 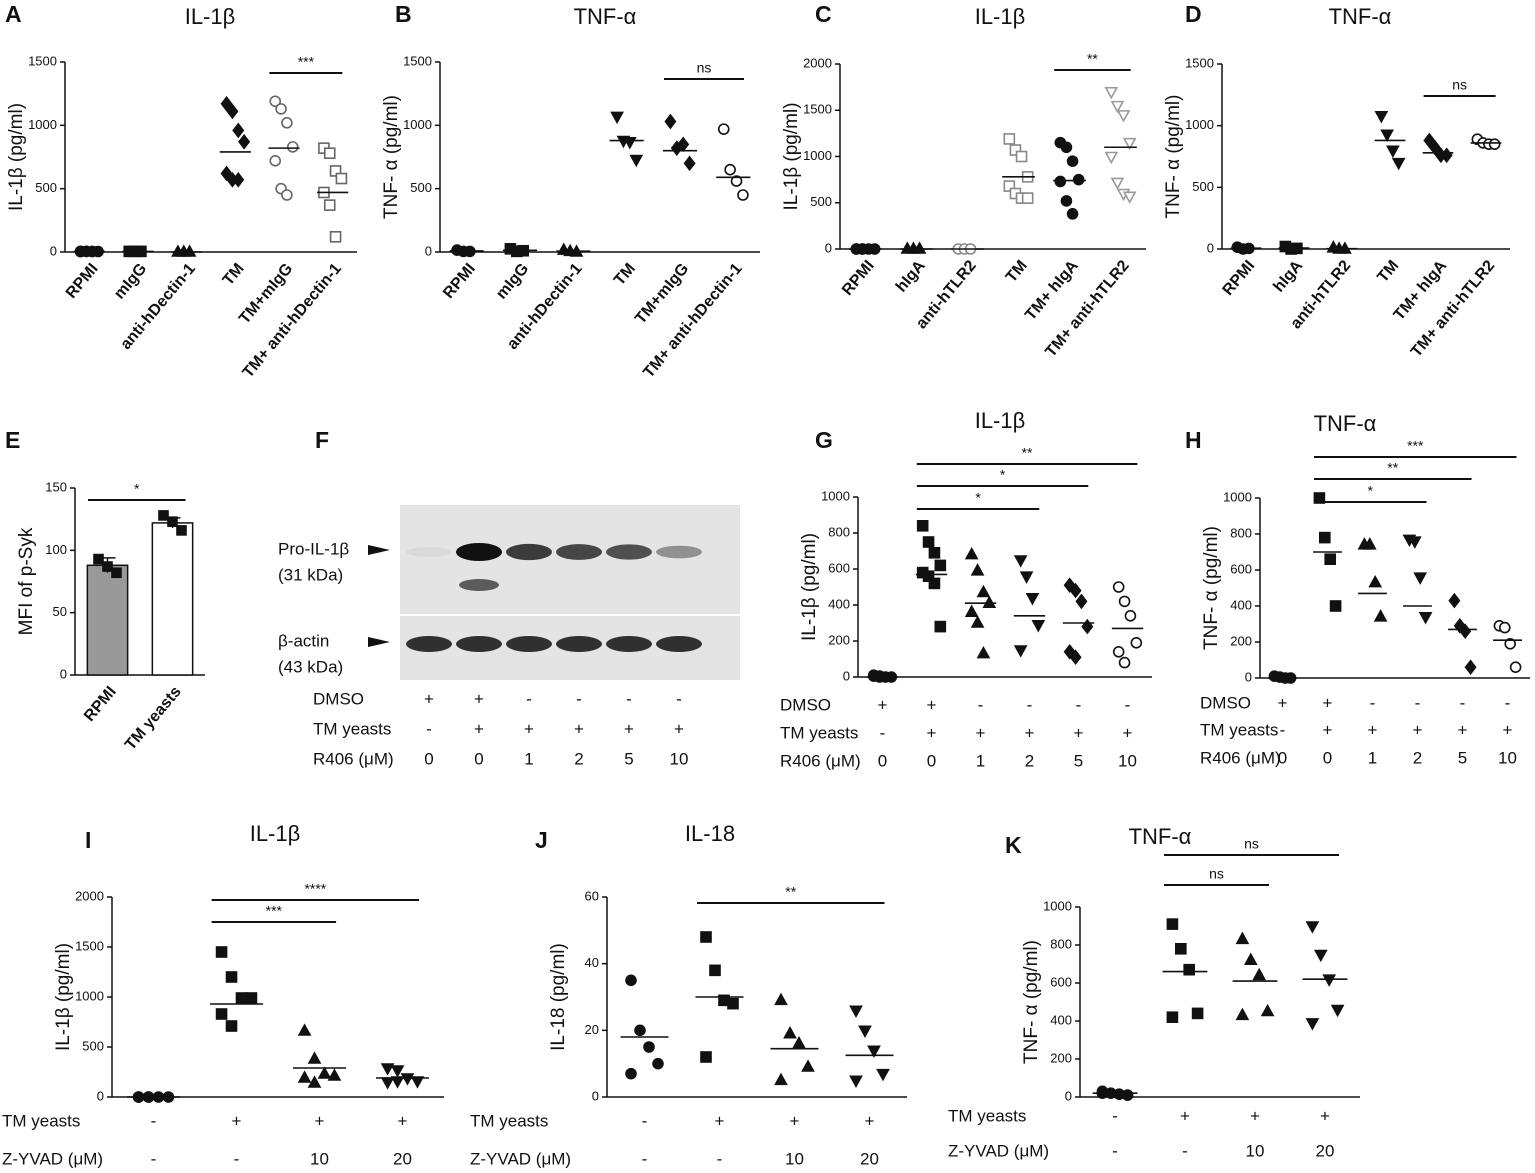 I want to click on significance-label: *, so click(x=978, y=498).